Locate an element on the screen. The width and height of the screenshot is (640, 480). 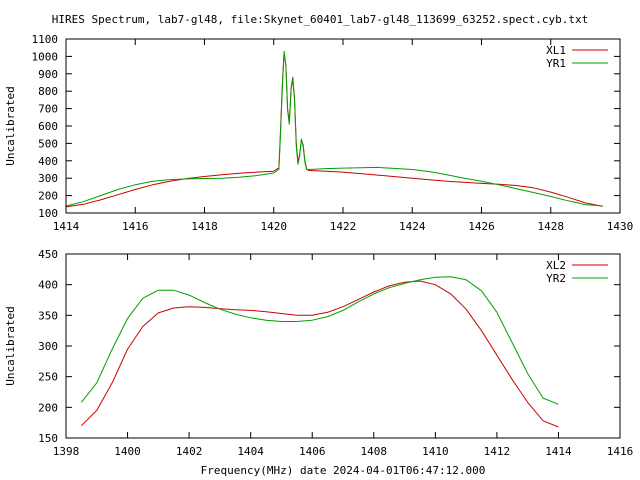
y-tick-label: 500 is located at coordinates (48, 143).